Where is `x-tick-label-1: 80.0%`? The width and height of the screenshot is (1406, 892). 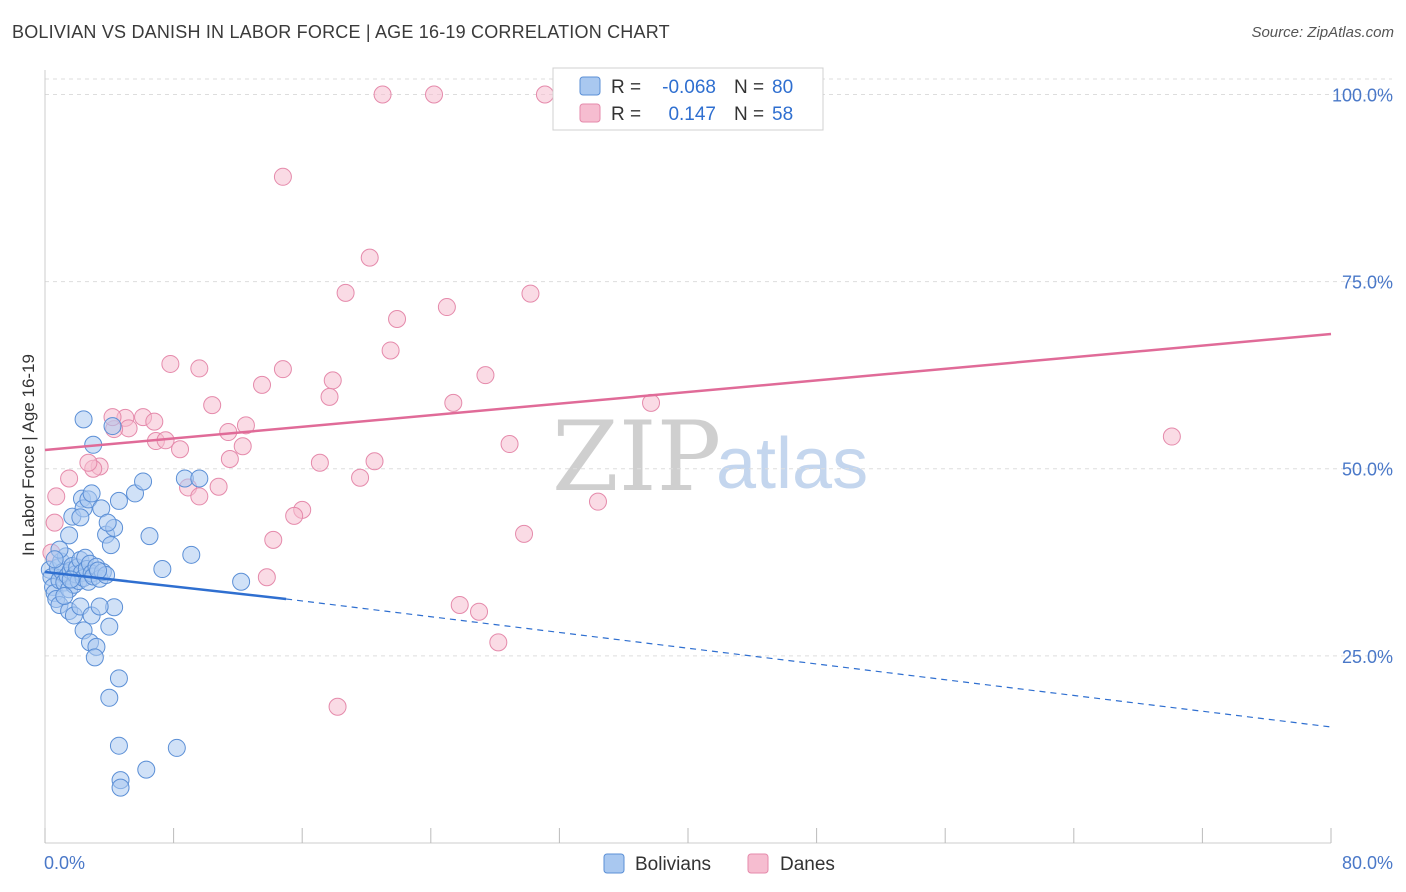 x-tick-label-1: 80.0% is located at coordinates (1367, 863).